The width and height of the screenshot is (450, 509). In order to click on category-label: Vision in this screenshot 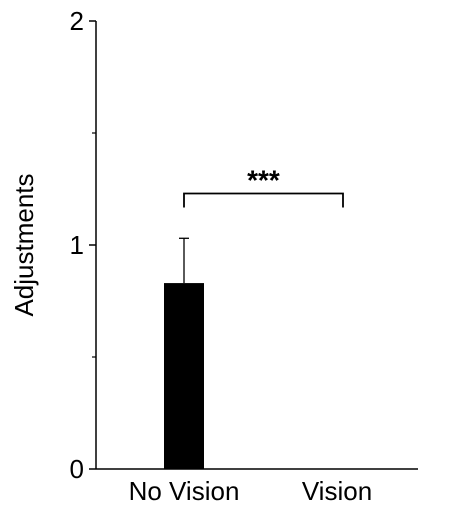, I will do `click(337, 491)`.